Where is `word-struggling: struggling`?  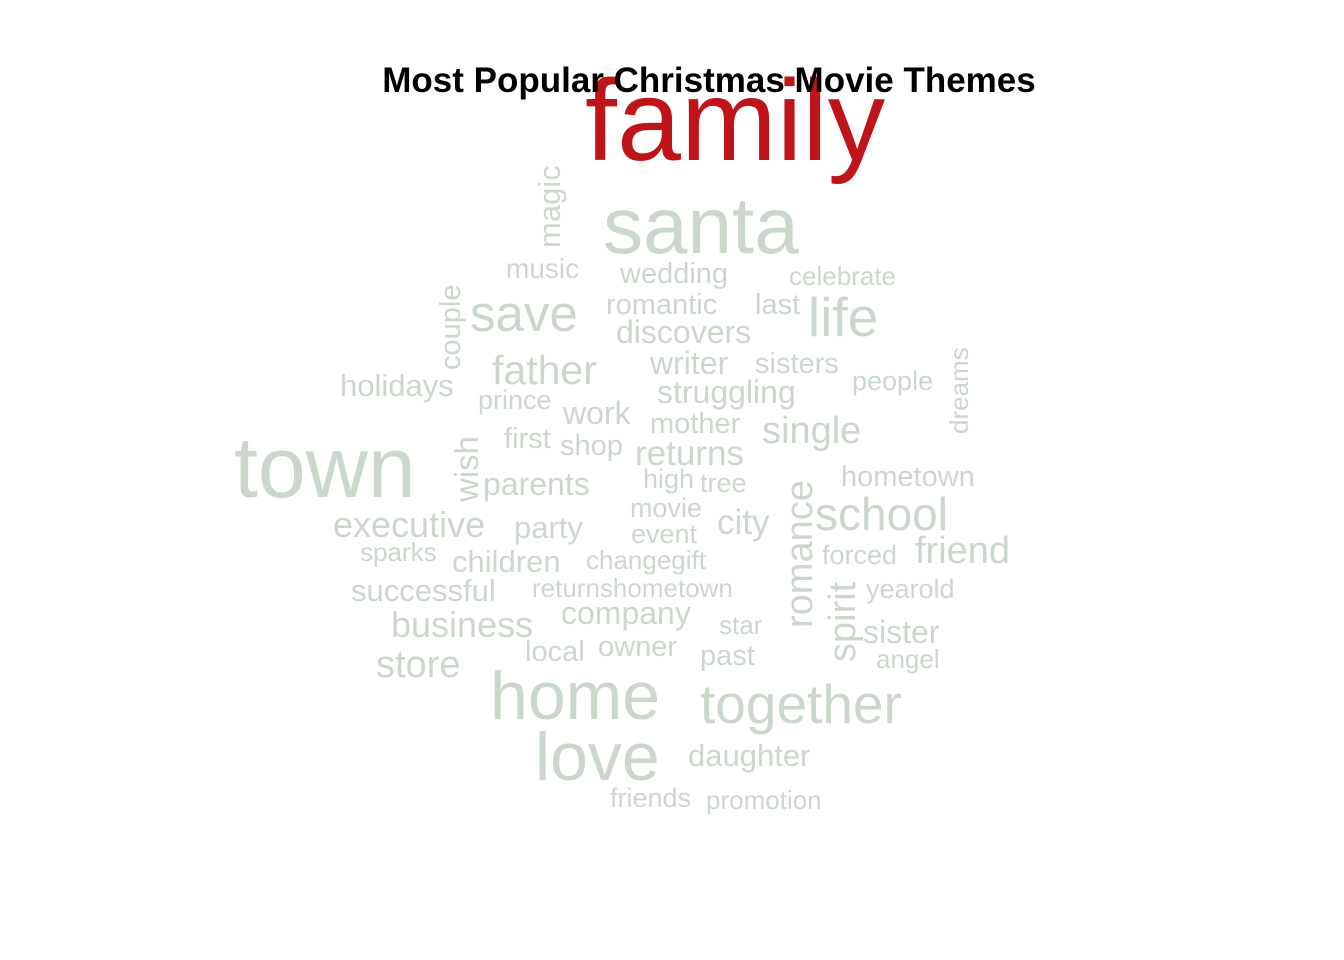 word-struggling: struggling is located at coordinates (726, 392).